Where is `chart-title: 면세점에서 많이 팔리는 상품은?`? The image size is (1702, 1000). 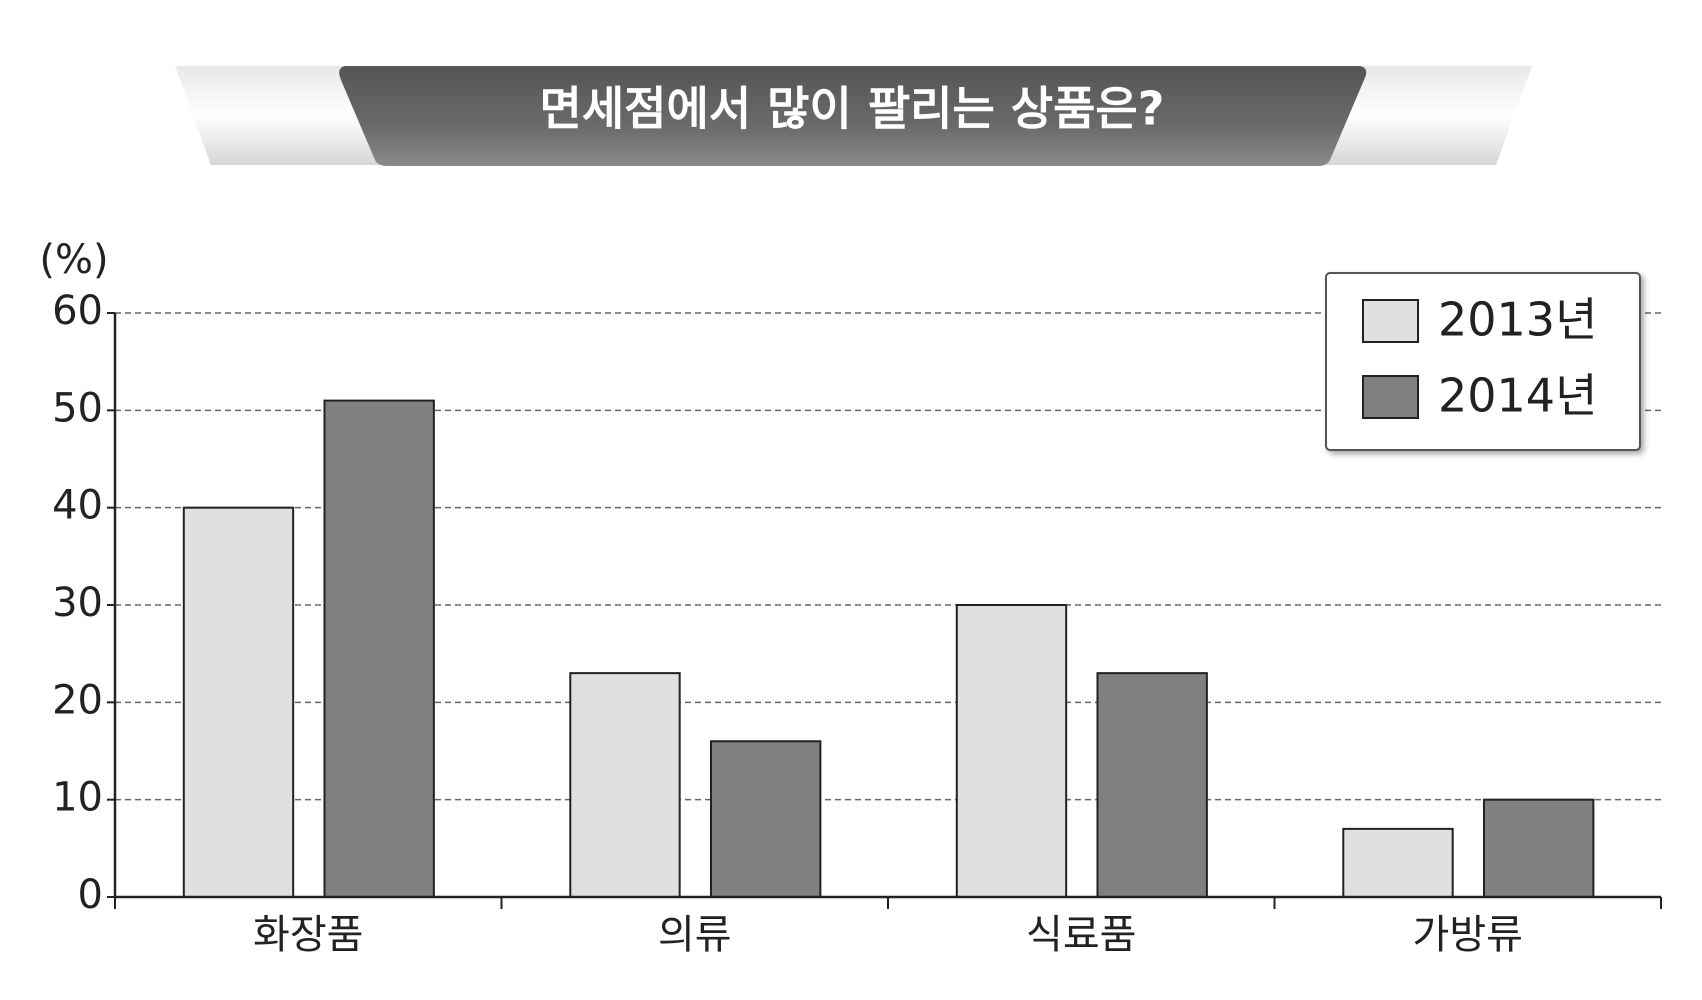
chart-title: 면세점에서 많이 팔리는 상품은? is located at coordinates (852, 109).